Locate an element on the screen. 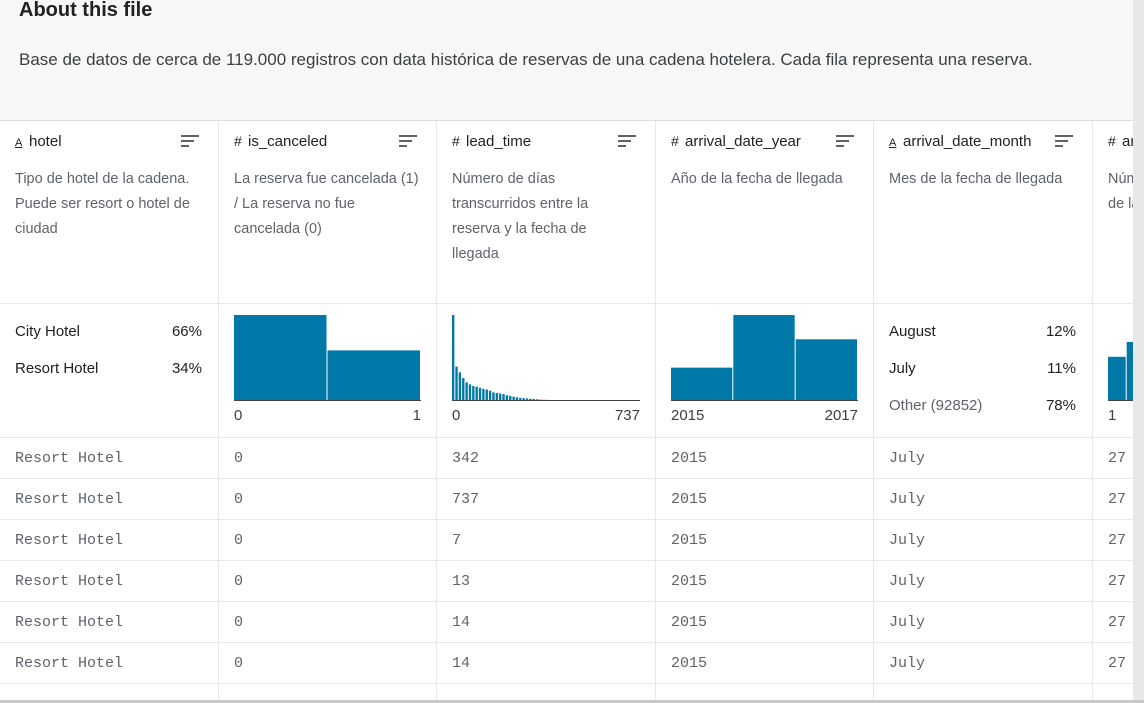 This screenshot has width=1144, height=703. category-share: 12% is located at coordinates (1060, 331).